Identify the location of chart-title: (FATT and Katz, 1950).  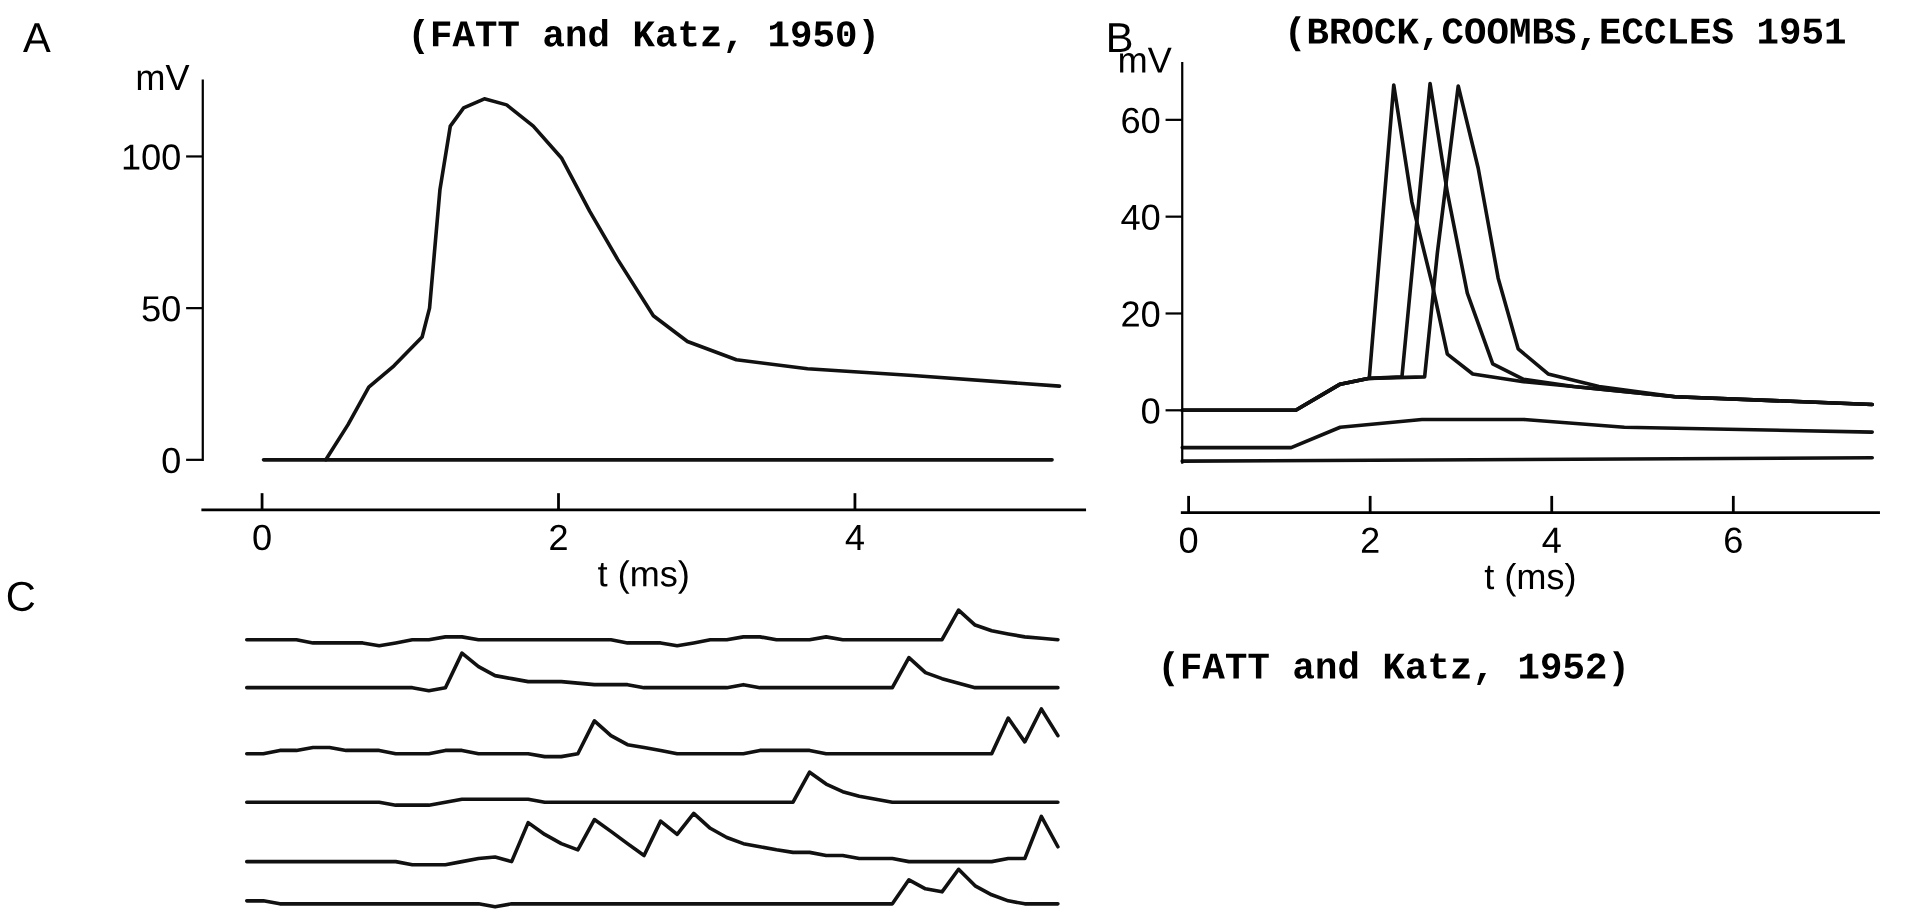
(643, 37).